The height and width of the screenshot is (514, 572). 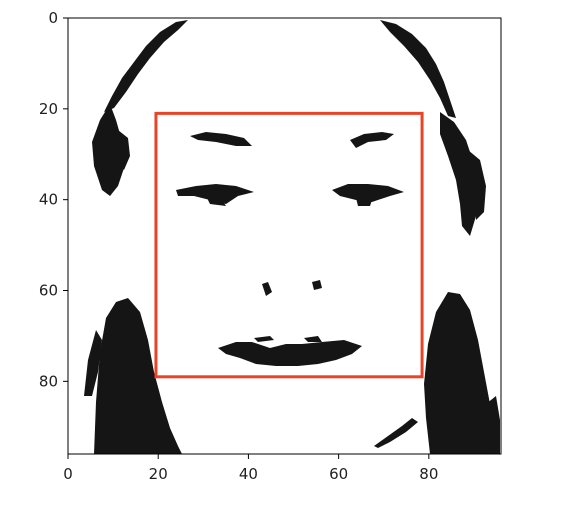 What do you see at coordinates (338, 474) in the screenshot?
I see `x-tick-label: 60` at bounding box center [338, 474].